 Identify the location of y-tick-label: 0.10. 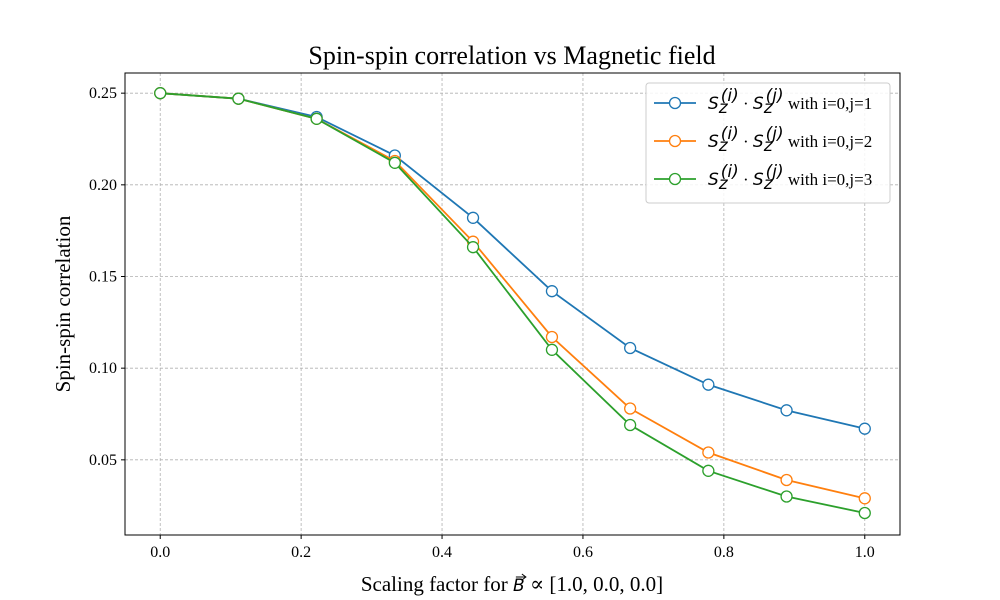
(103, 368).